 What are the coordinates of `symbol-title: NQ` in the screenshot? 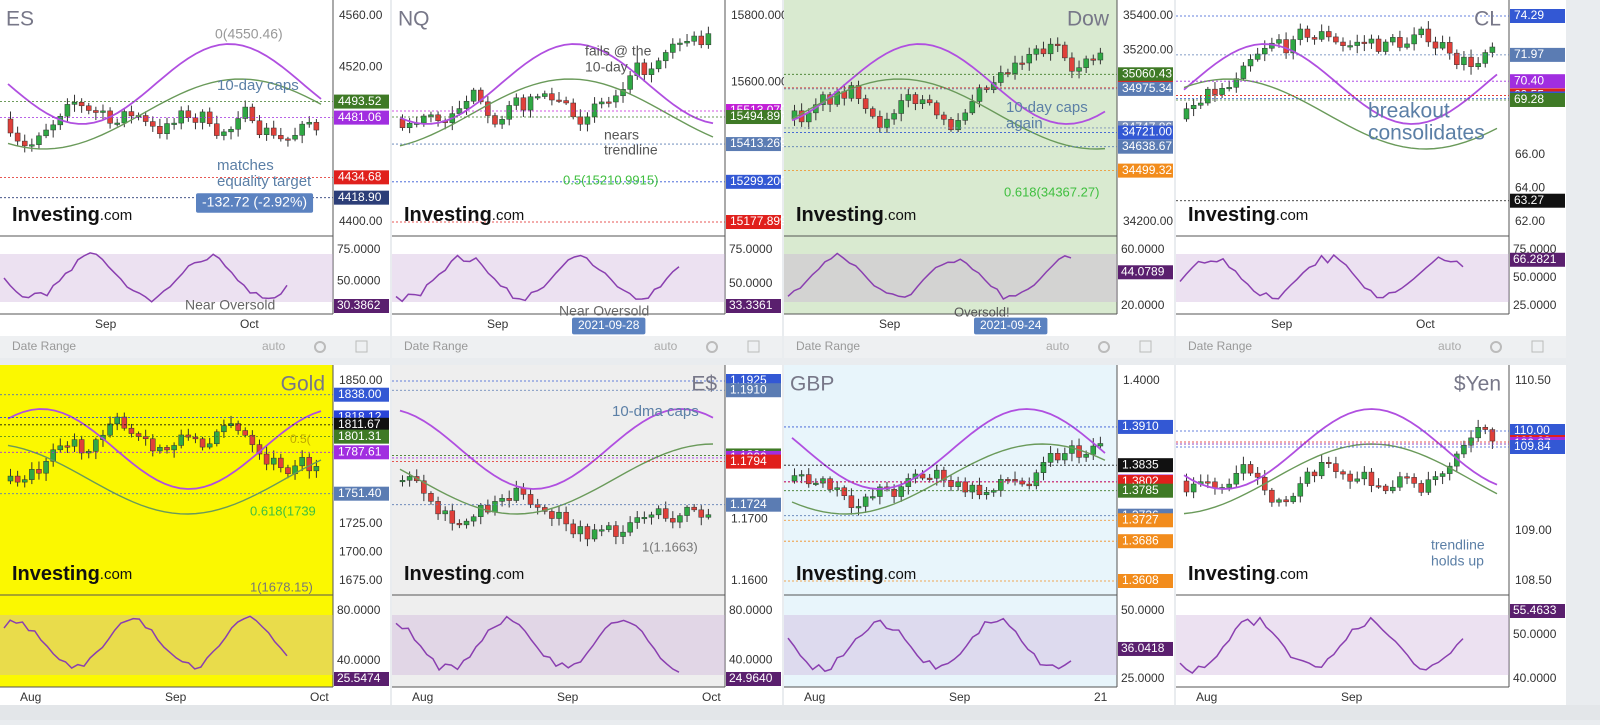 It's located at (414, 19).